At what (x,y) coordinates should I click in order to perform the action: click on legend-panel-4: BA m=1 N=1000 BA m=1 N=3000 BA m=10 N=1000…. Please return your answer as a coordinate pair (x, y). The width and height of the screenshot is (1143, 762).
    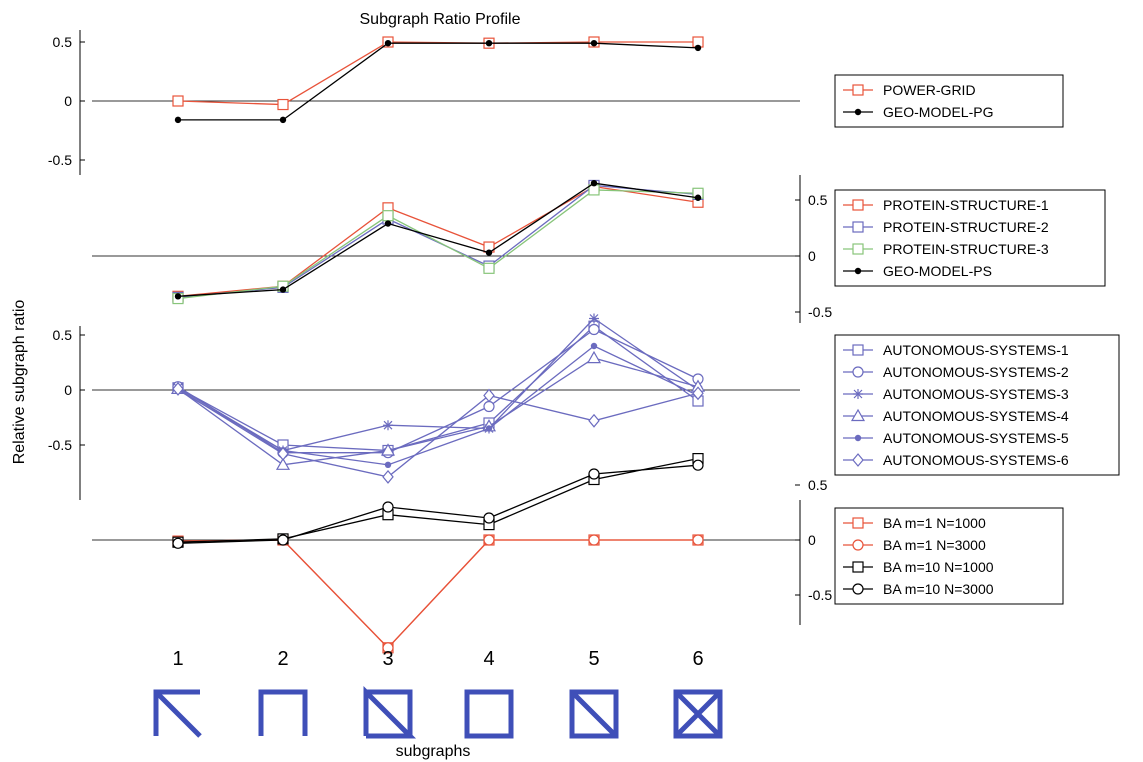
    Looking at the image, I should click on (949, 556).